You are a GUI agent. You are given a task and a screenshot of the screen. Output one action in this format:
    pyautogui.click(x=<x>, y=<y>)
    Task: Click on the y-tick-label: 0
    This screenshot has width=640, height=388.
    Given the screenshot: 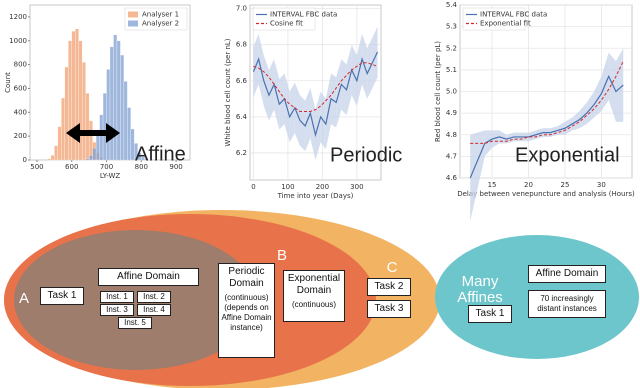 What is the action you would take?
    pyautogui.click(x=25, y=160)
    